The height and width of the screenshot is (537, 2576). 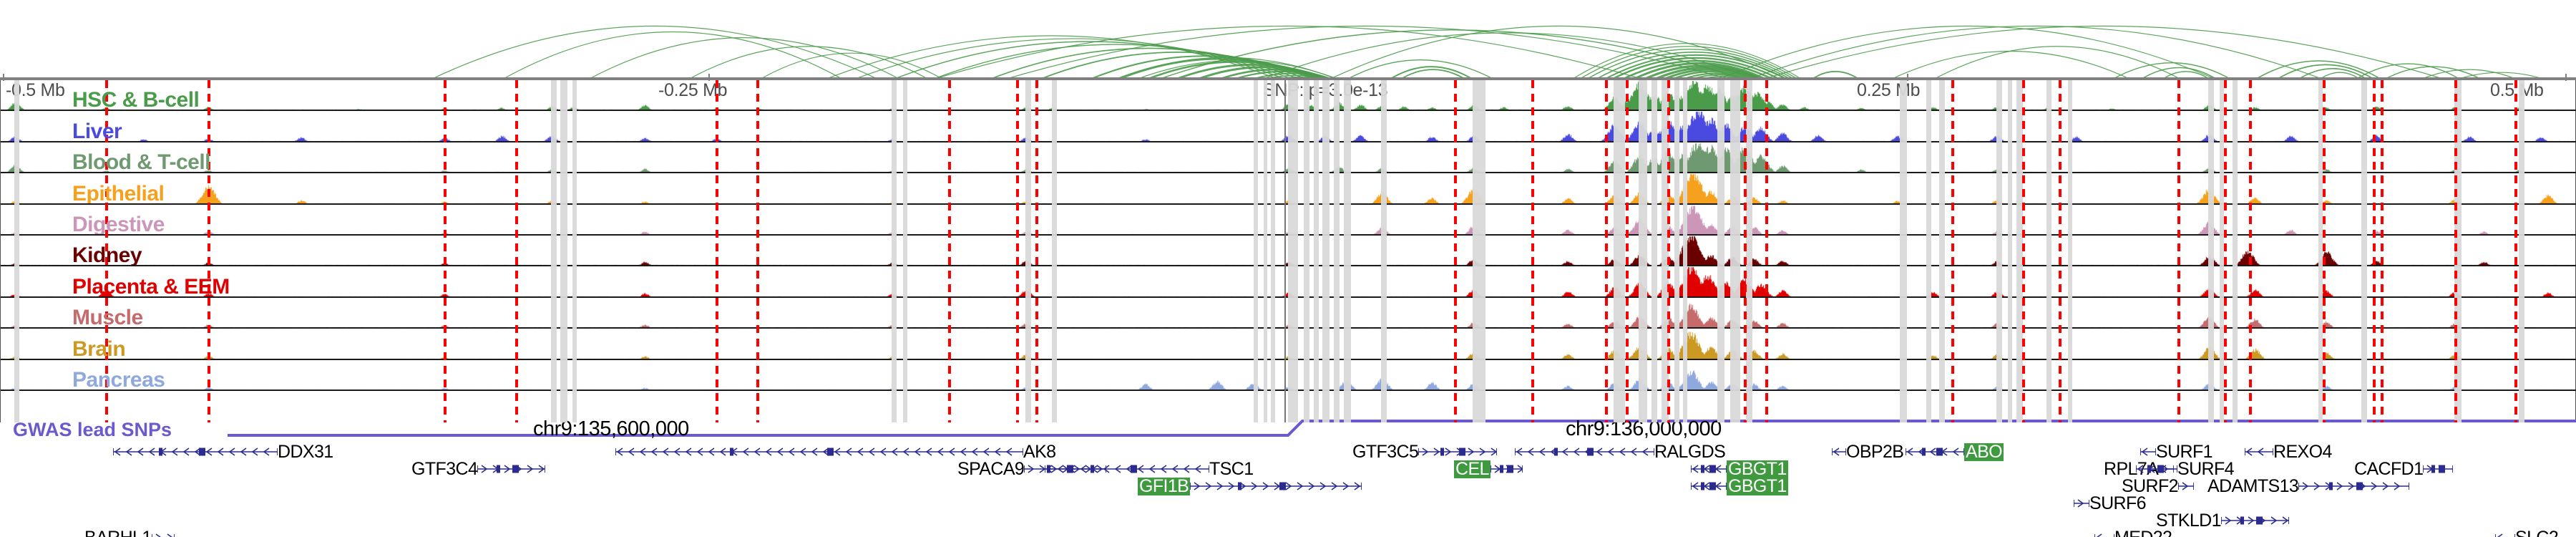 What do you see at coordinates (141, 162) in the screenshot?
I see `track-label-blood-t-cell: Blood & T-cell` at bounding box center [141, 162].